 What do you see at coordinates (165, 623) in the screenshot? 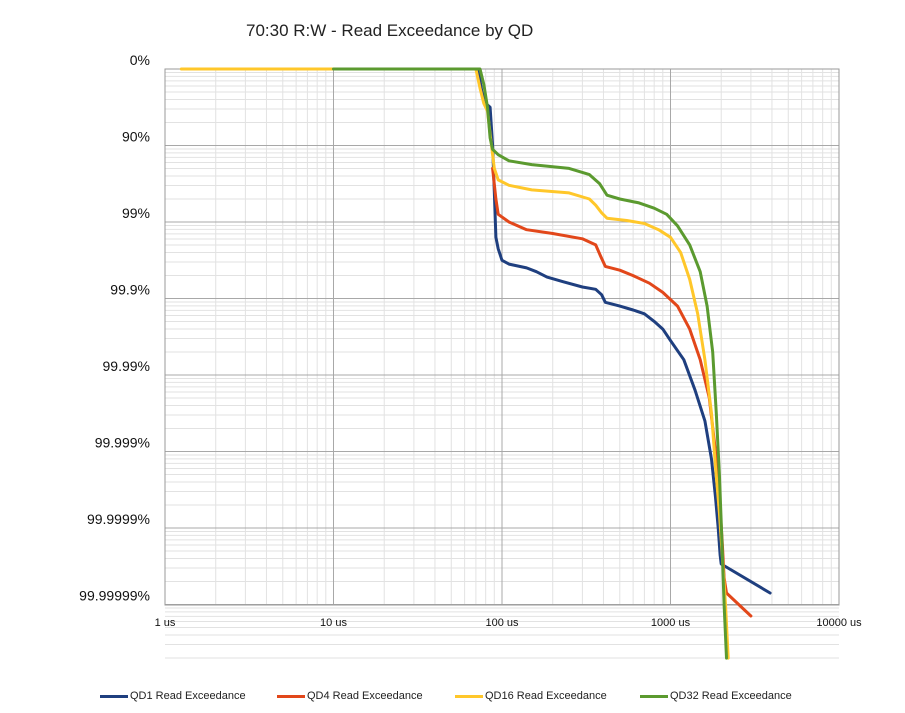
I see `x-tick-label: 1 us` at bounding box center [165, 623].